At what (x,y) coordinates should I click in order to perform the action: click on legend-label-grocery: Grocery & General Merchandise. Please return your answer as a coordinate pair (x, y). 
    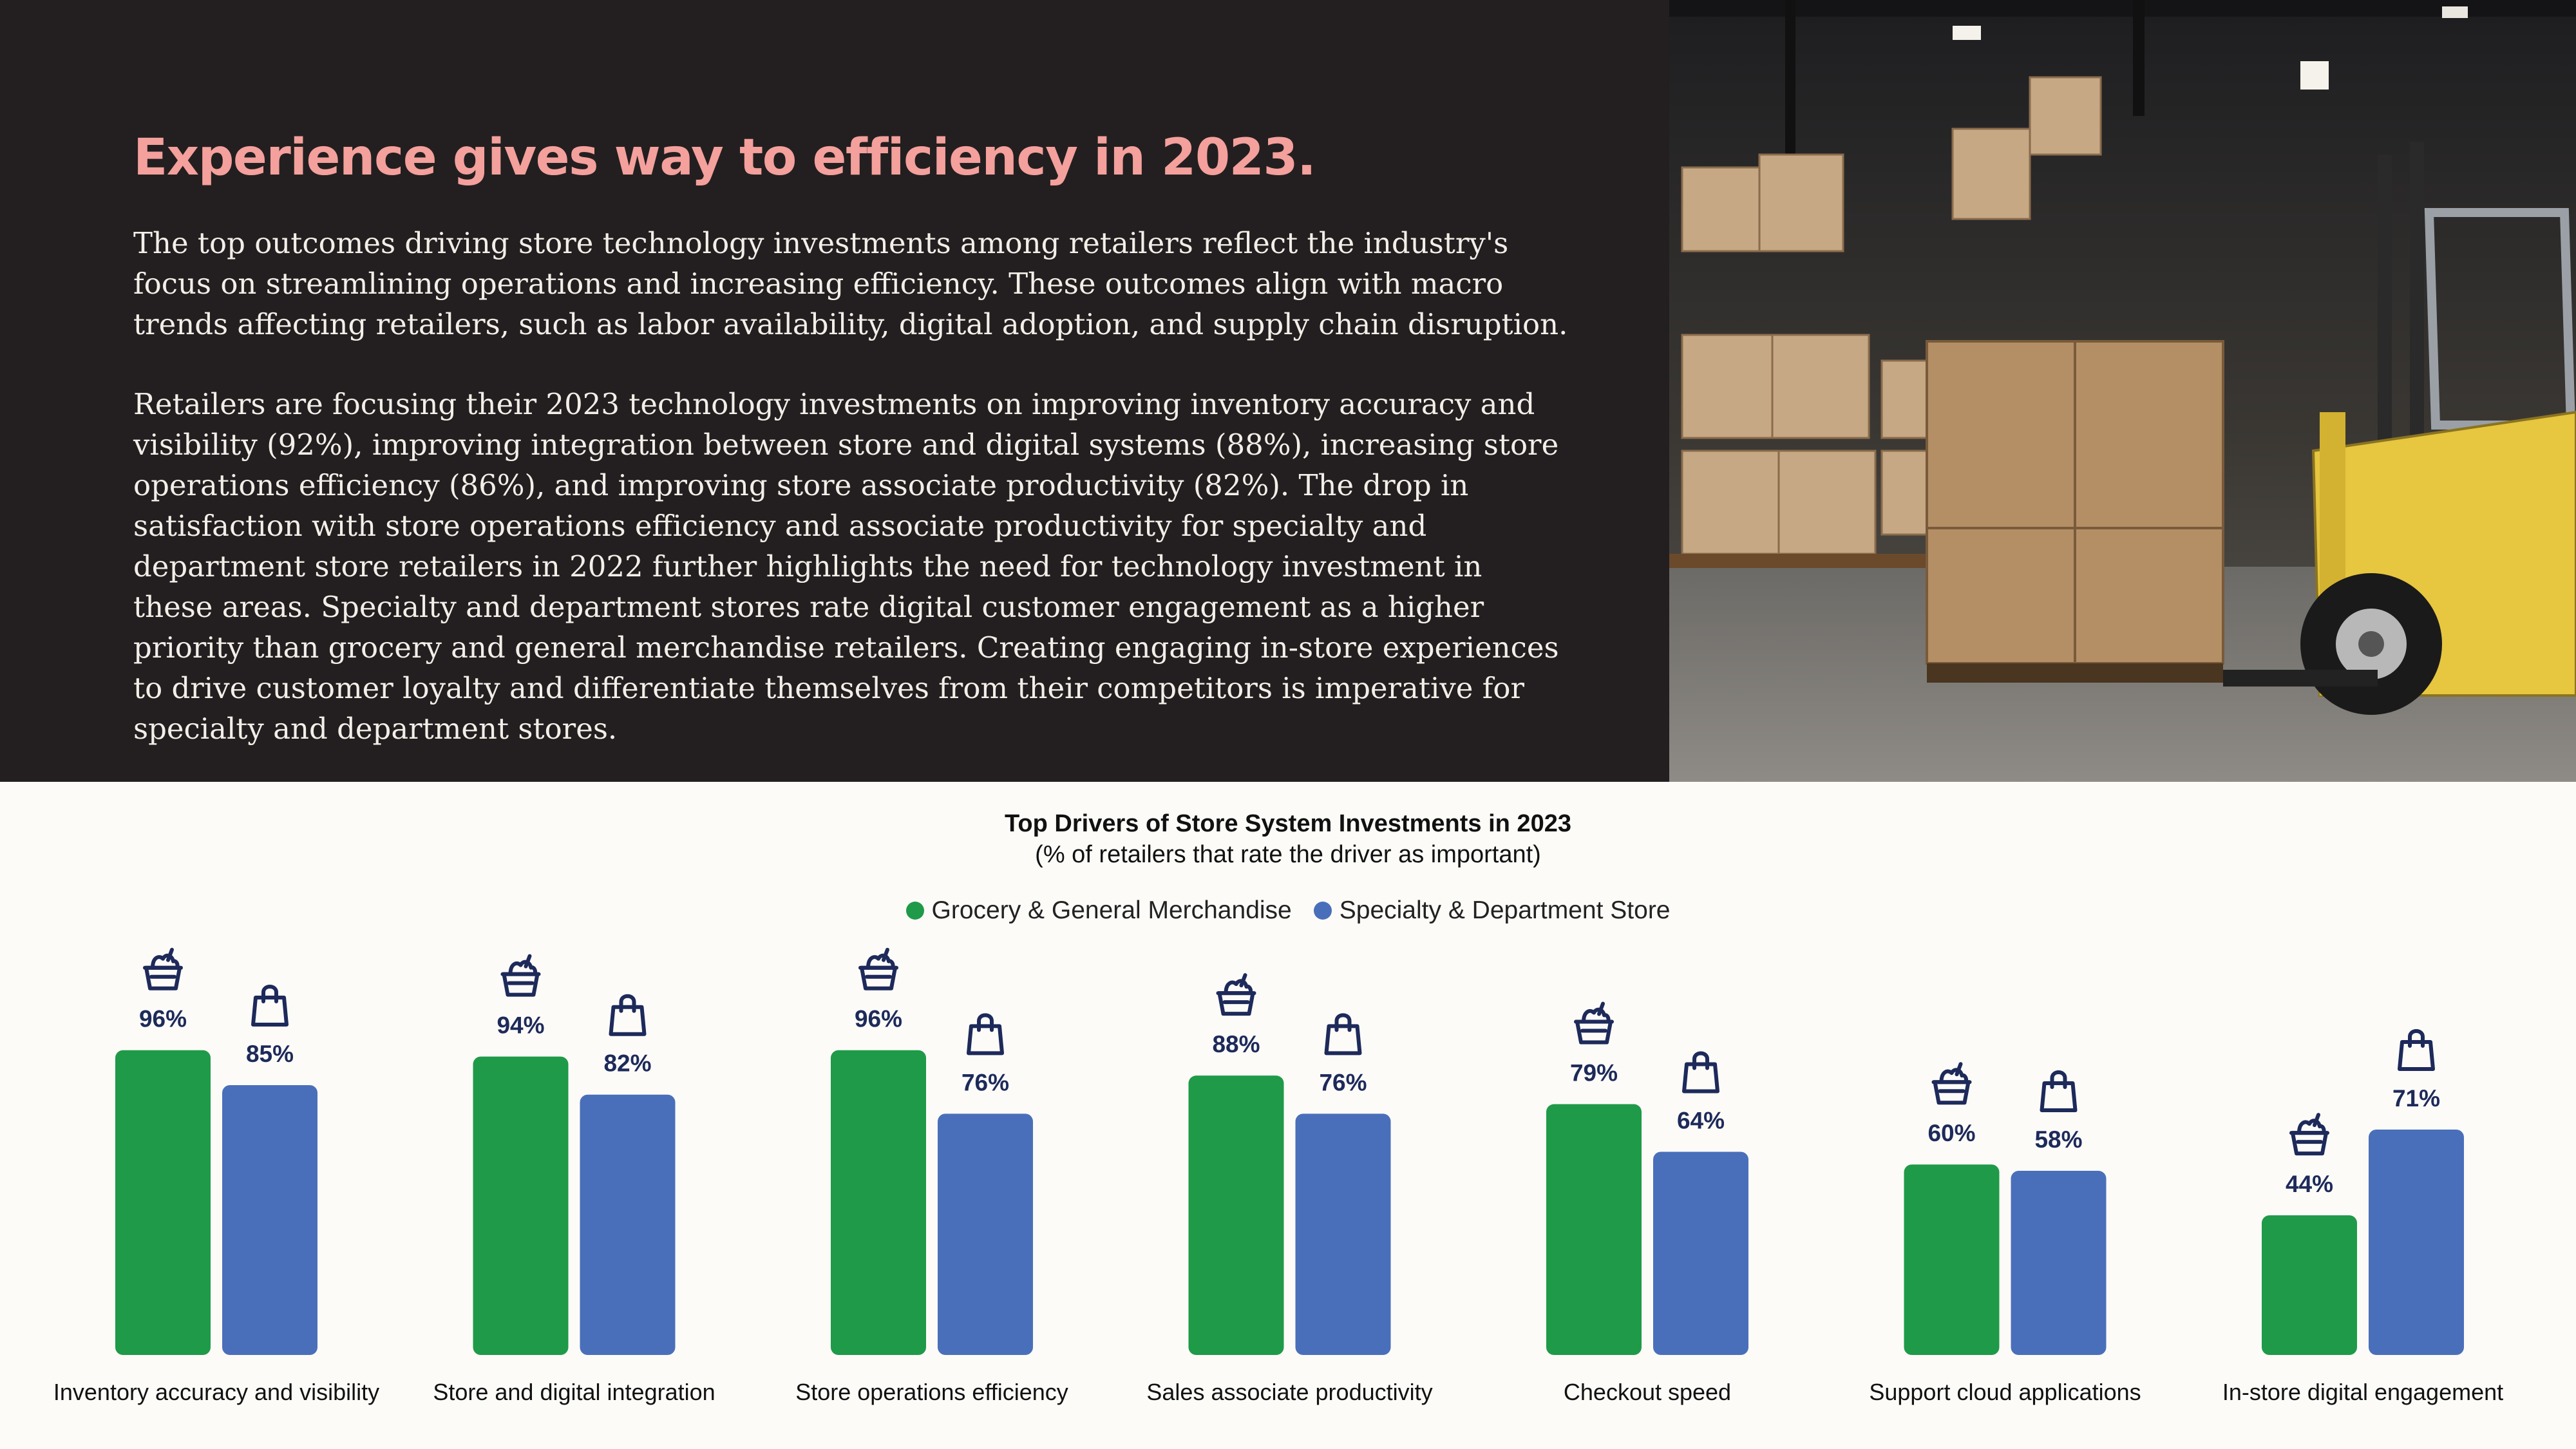
    Looking at the image, I should click on (1111, 910).